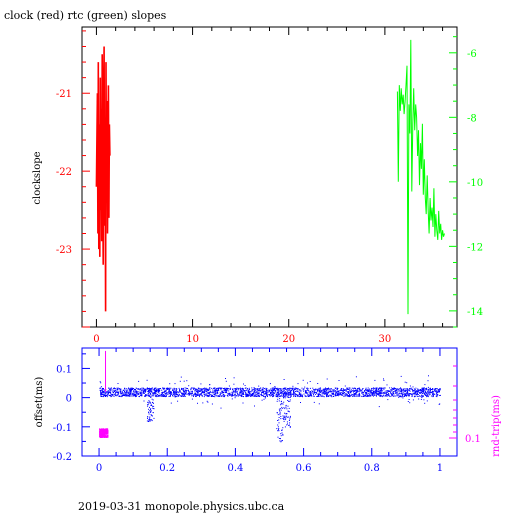 The height and width of the screenshot is (513, 512). What do you see at coordinates (39, 402) in the screenshot?
I see `bottom-y-axis-label: offset(ms)` at bounding box center [39, 402].